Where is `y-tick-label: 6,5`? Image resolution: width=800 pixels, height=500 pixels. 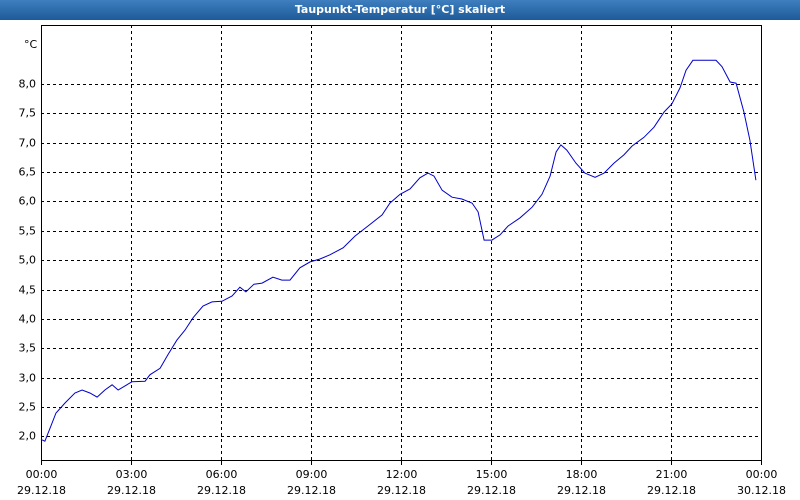 y-tick-label: 6,5 is located at coordinates (28, 172).